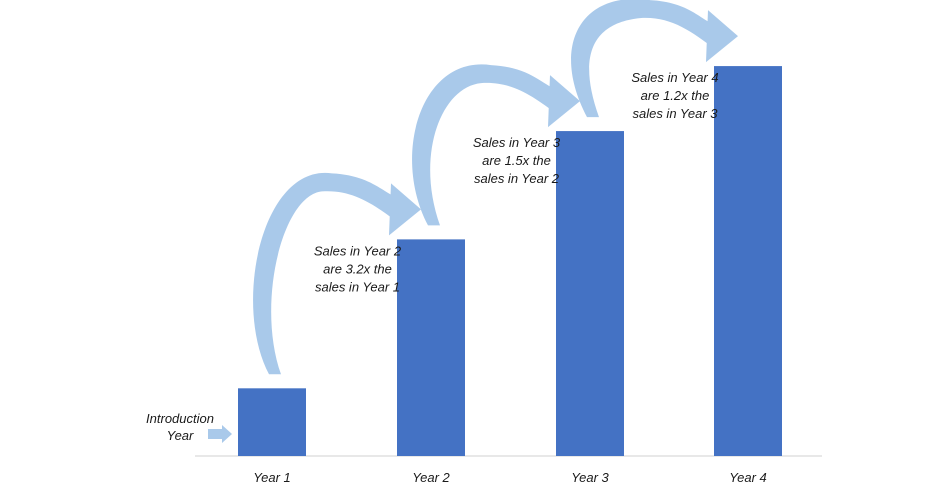 This screenshot has width=952, height=500. What do you see at coordinates (516, 160) in the screenshot?
I see `growth-annotation-line: are 1.5x the` at bounding box center [516, 160].